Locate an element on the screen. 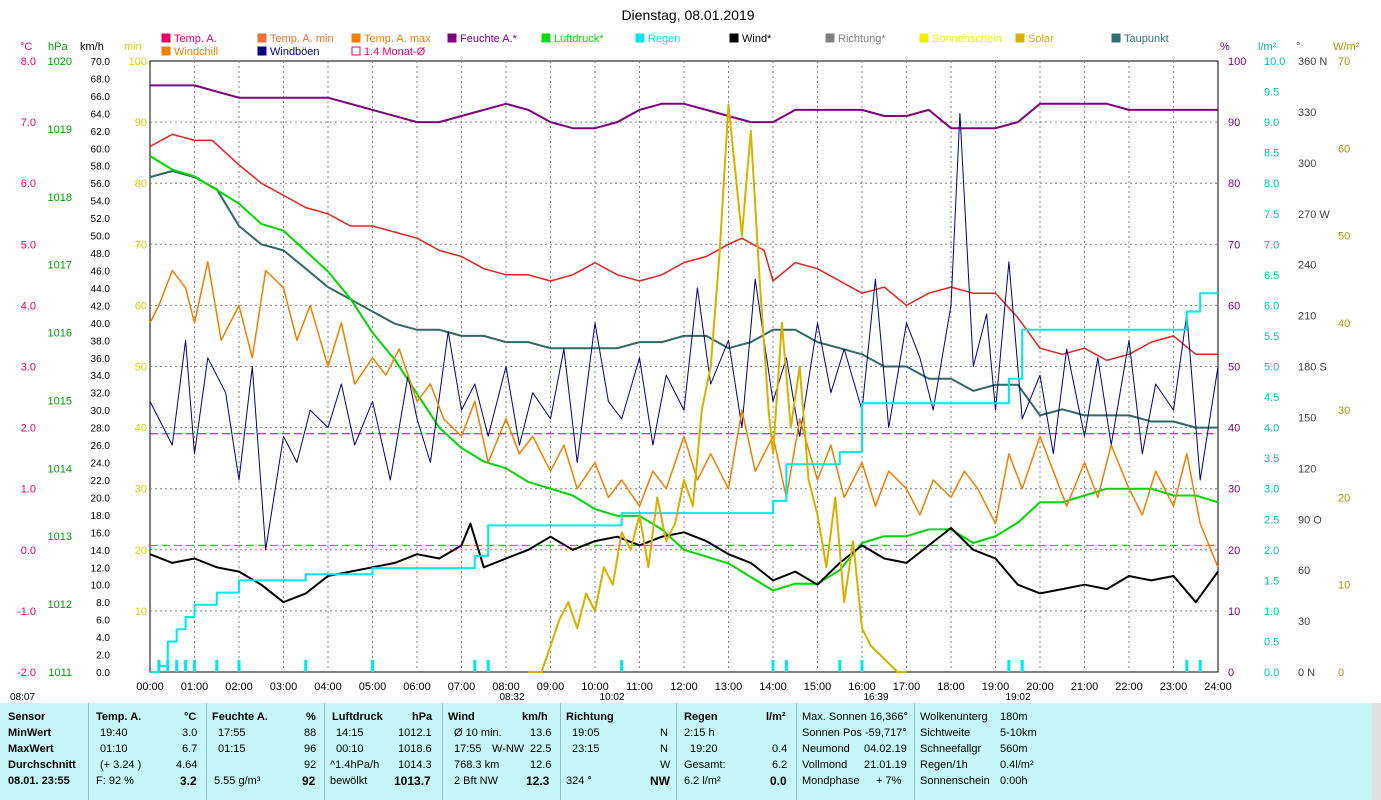 Image resolution: width=1381 pixels, height=800 pixels. stat-current-label: 08.01. 23:55 is located at coordinates (39, 781).